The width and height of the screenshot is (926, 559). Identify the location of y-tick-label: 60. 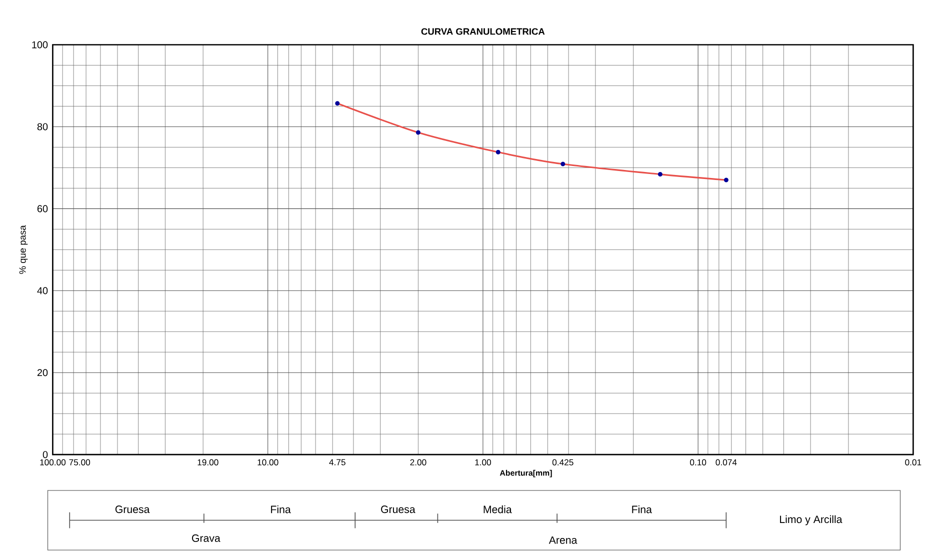
(42, 208).